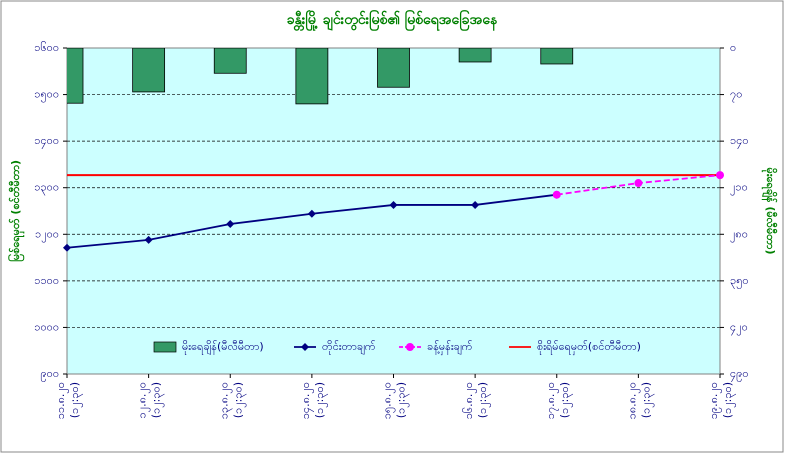 The image size is (785, 454). What do you see at coordinates (632, 400) in the screenshot?
I see `x-tick-label: ၁၈.၈.၂၀` at bounding box center [632, 400].